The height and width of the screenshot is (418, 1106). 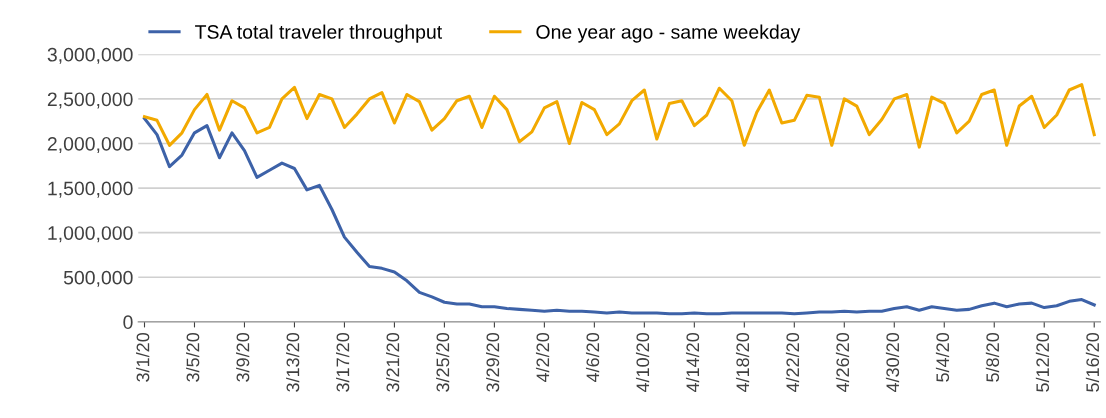 What do you see at coordinates (792, 362) in the screenshot?
I see `x-tick-label: 4/22/20` at bounding box center [792, 362].